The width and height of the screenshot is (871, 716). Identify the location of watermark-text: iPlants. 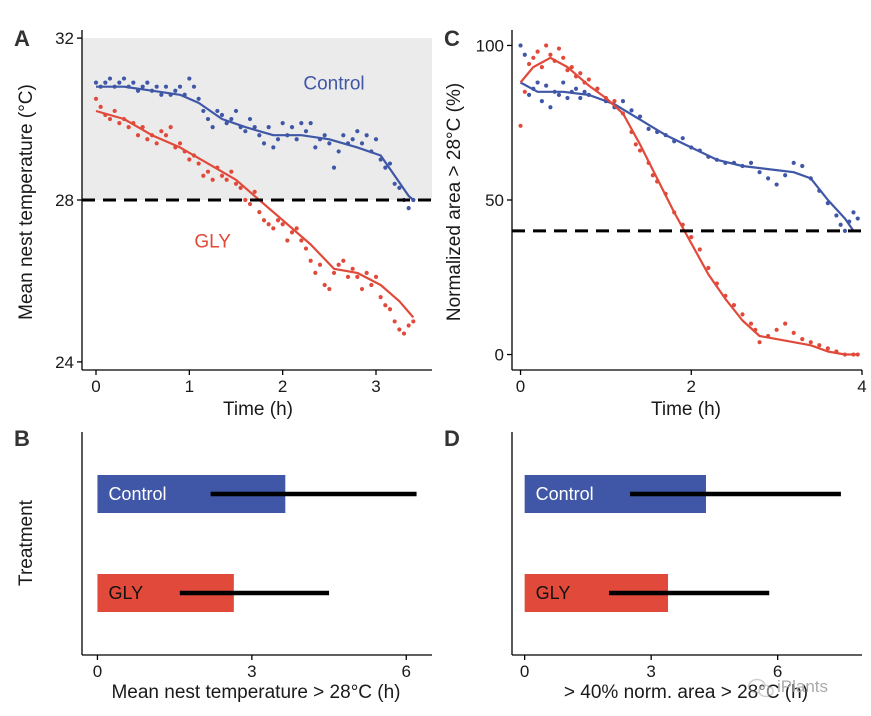
(802, 686).